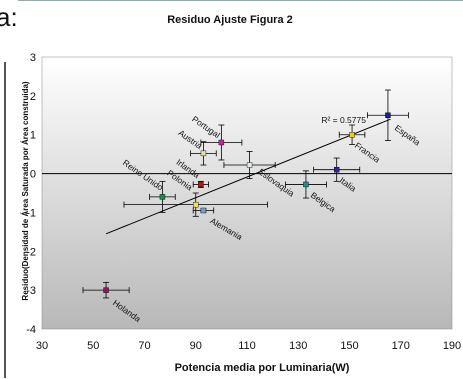 This screenshot has width=463, height=379. Describe the element at coordinates (452, 346) in the screenshot. I see `x-tick-label: 190` at that location.